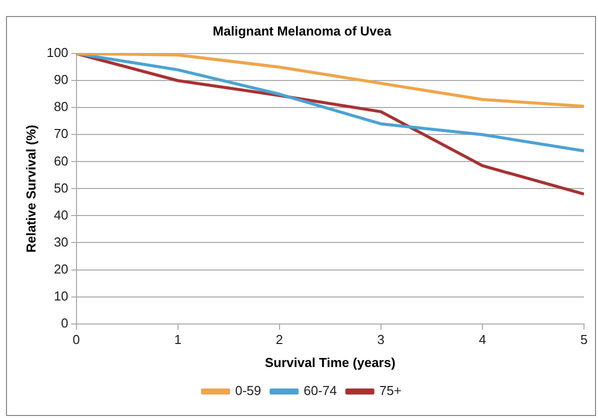  What do you see at coordinates (320, 390) in the screenshot?
I see `legend-label: 60-74` at bounding box center [320, 390].